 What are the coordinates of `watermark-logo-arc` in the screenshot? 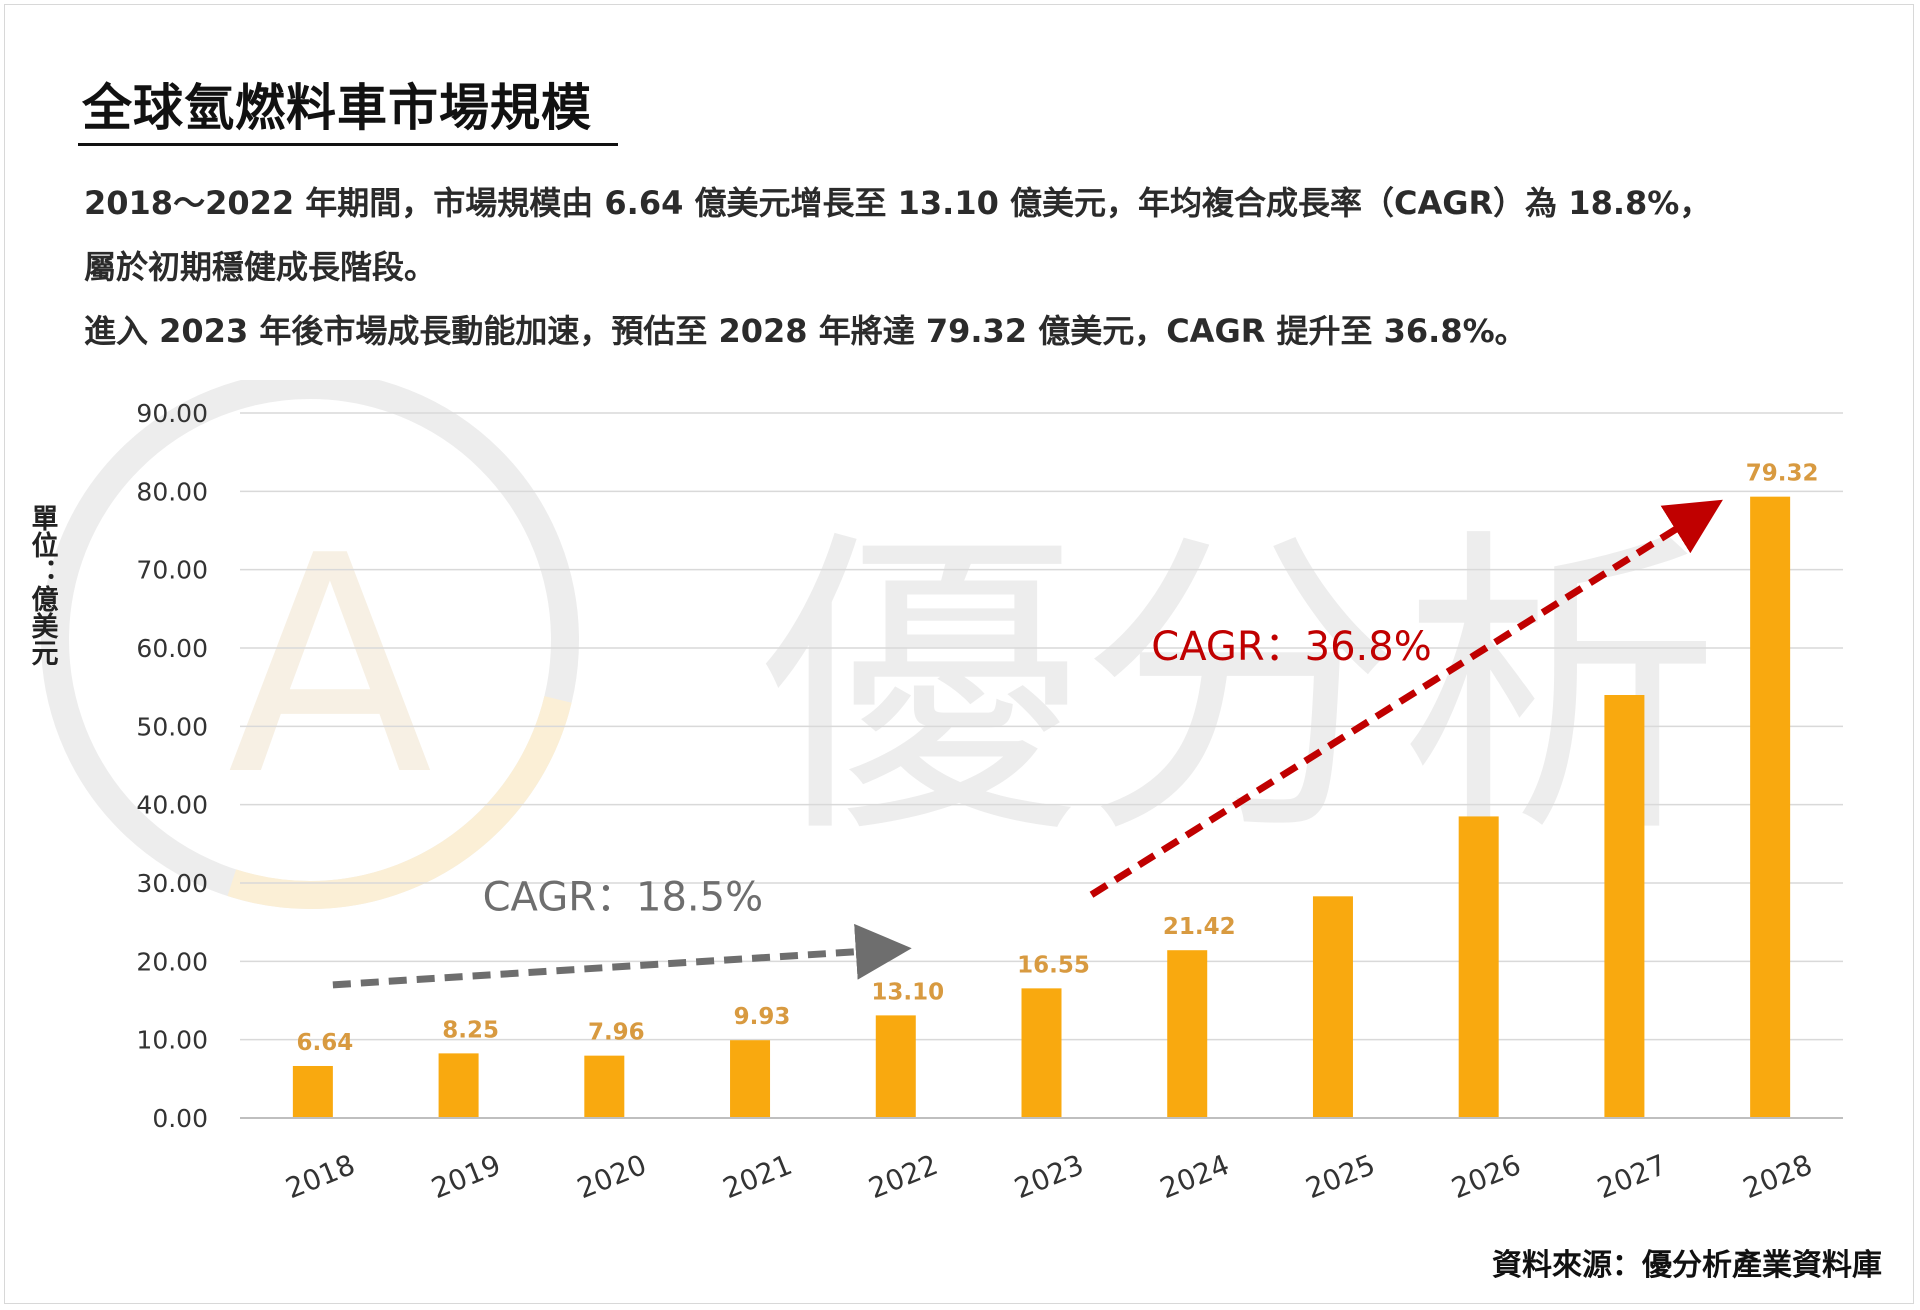 It's located at (310, 644).